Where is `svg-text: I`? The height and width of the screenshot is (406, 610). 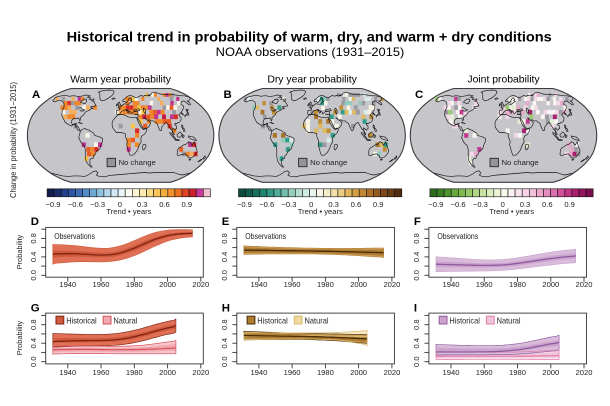
svg-text: I is located at coordinates (415, 308).